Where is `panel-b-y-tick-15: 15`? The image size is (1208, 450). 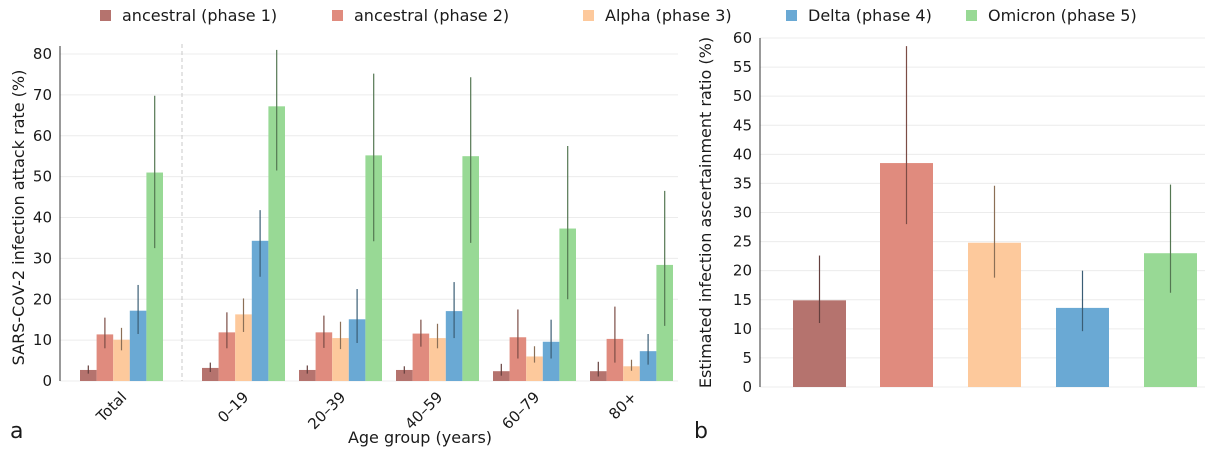 panel-b-y-tick-15: 15 is located at coordinates (742, 300).